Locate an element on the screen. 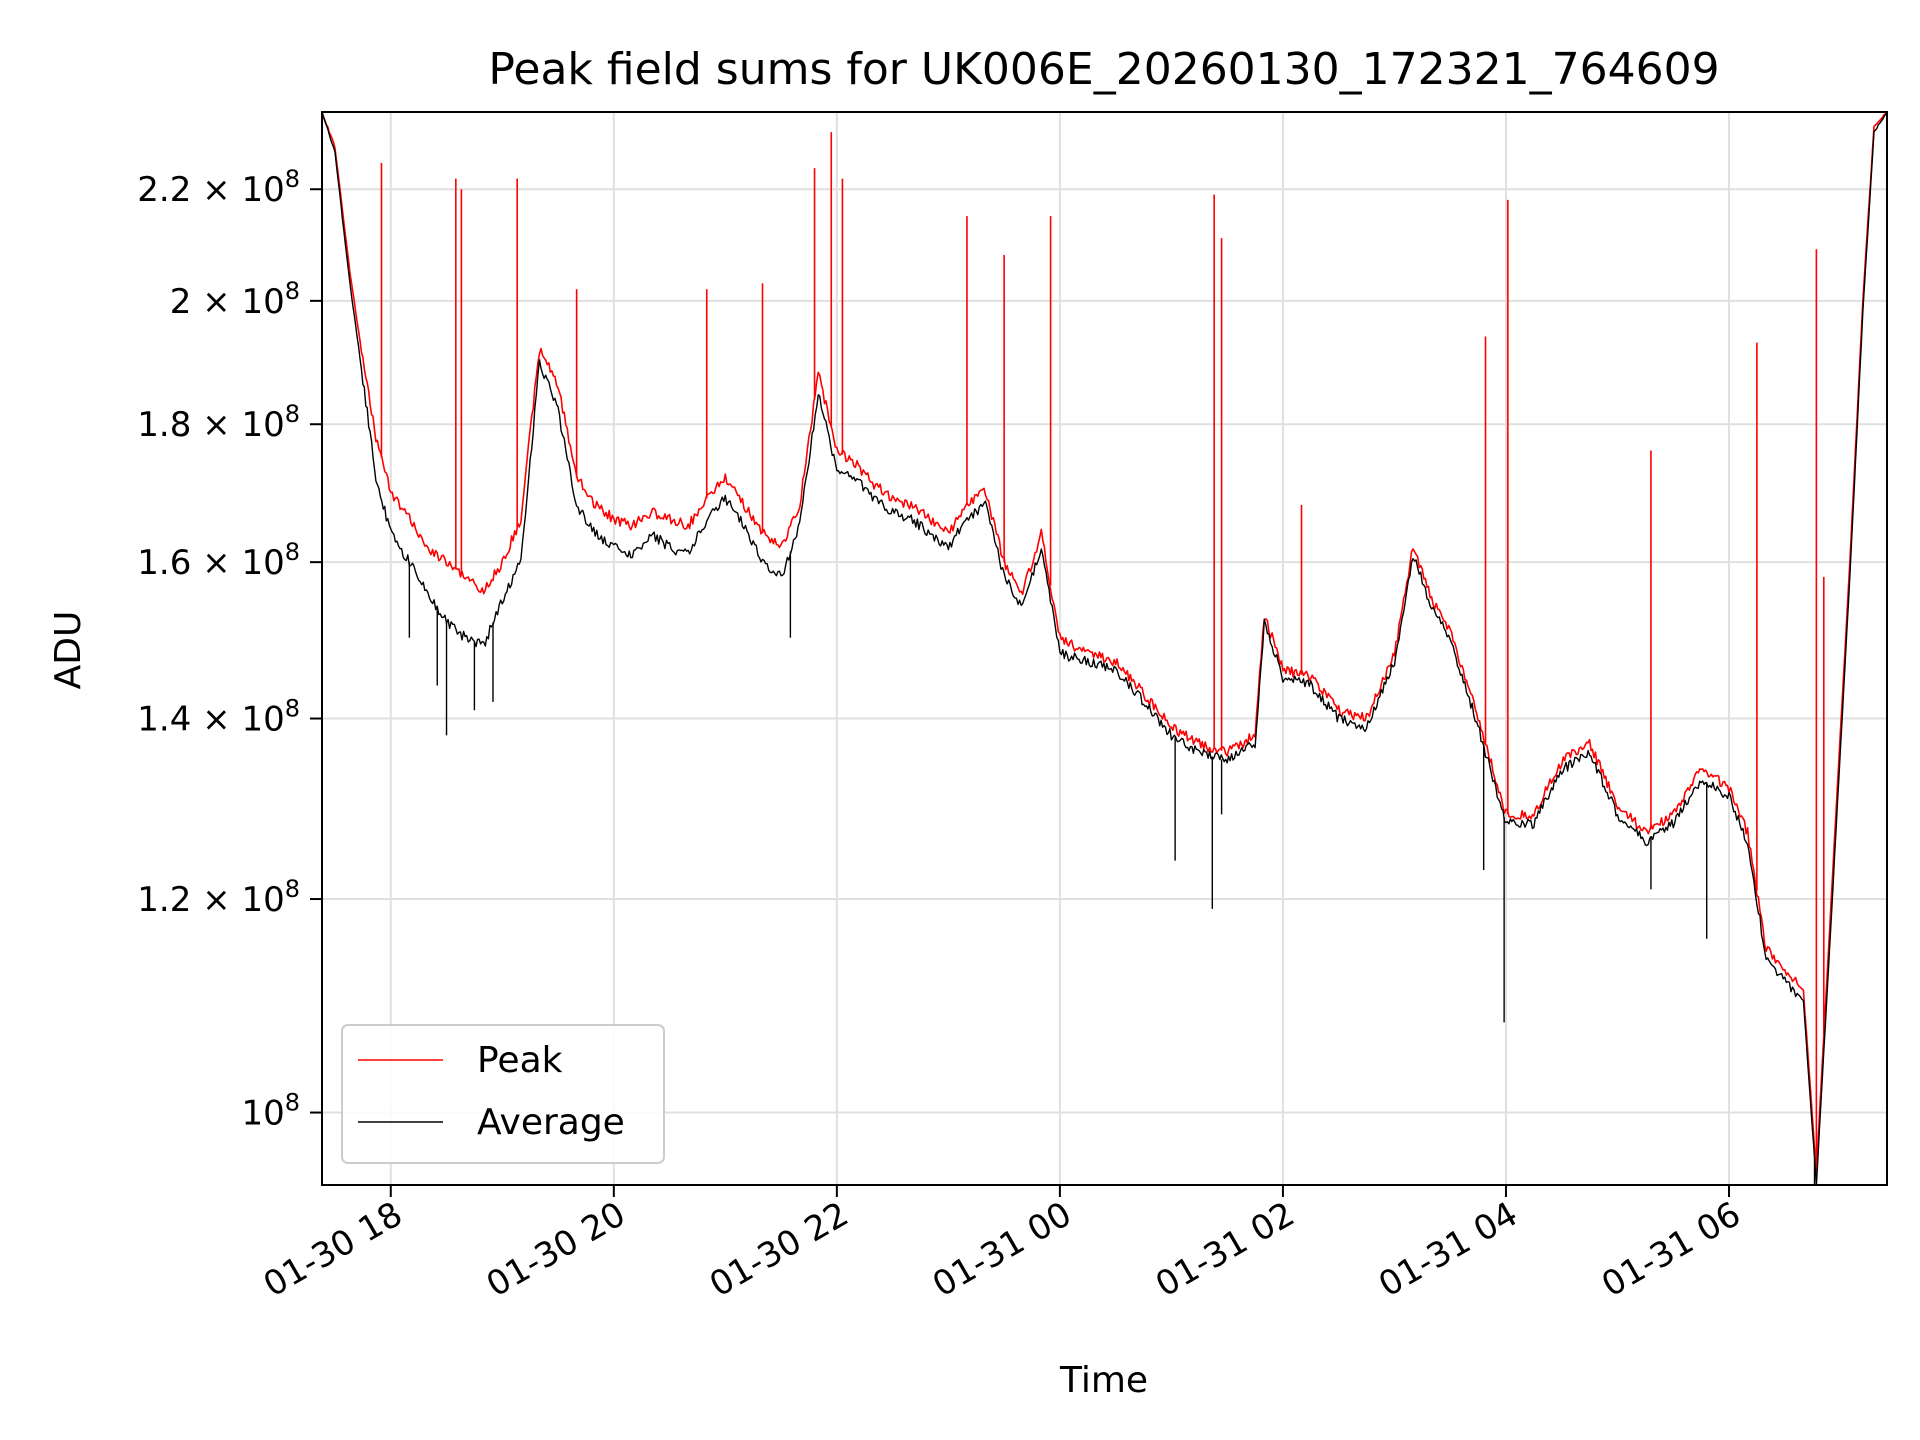 The width and height of the screenshot is (1920, 1440). y-tick-label: 2 × 108 is located at coordinates (235, 299).